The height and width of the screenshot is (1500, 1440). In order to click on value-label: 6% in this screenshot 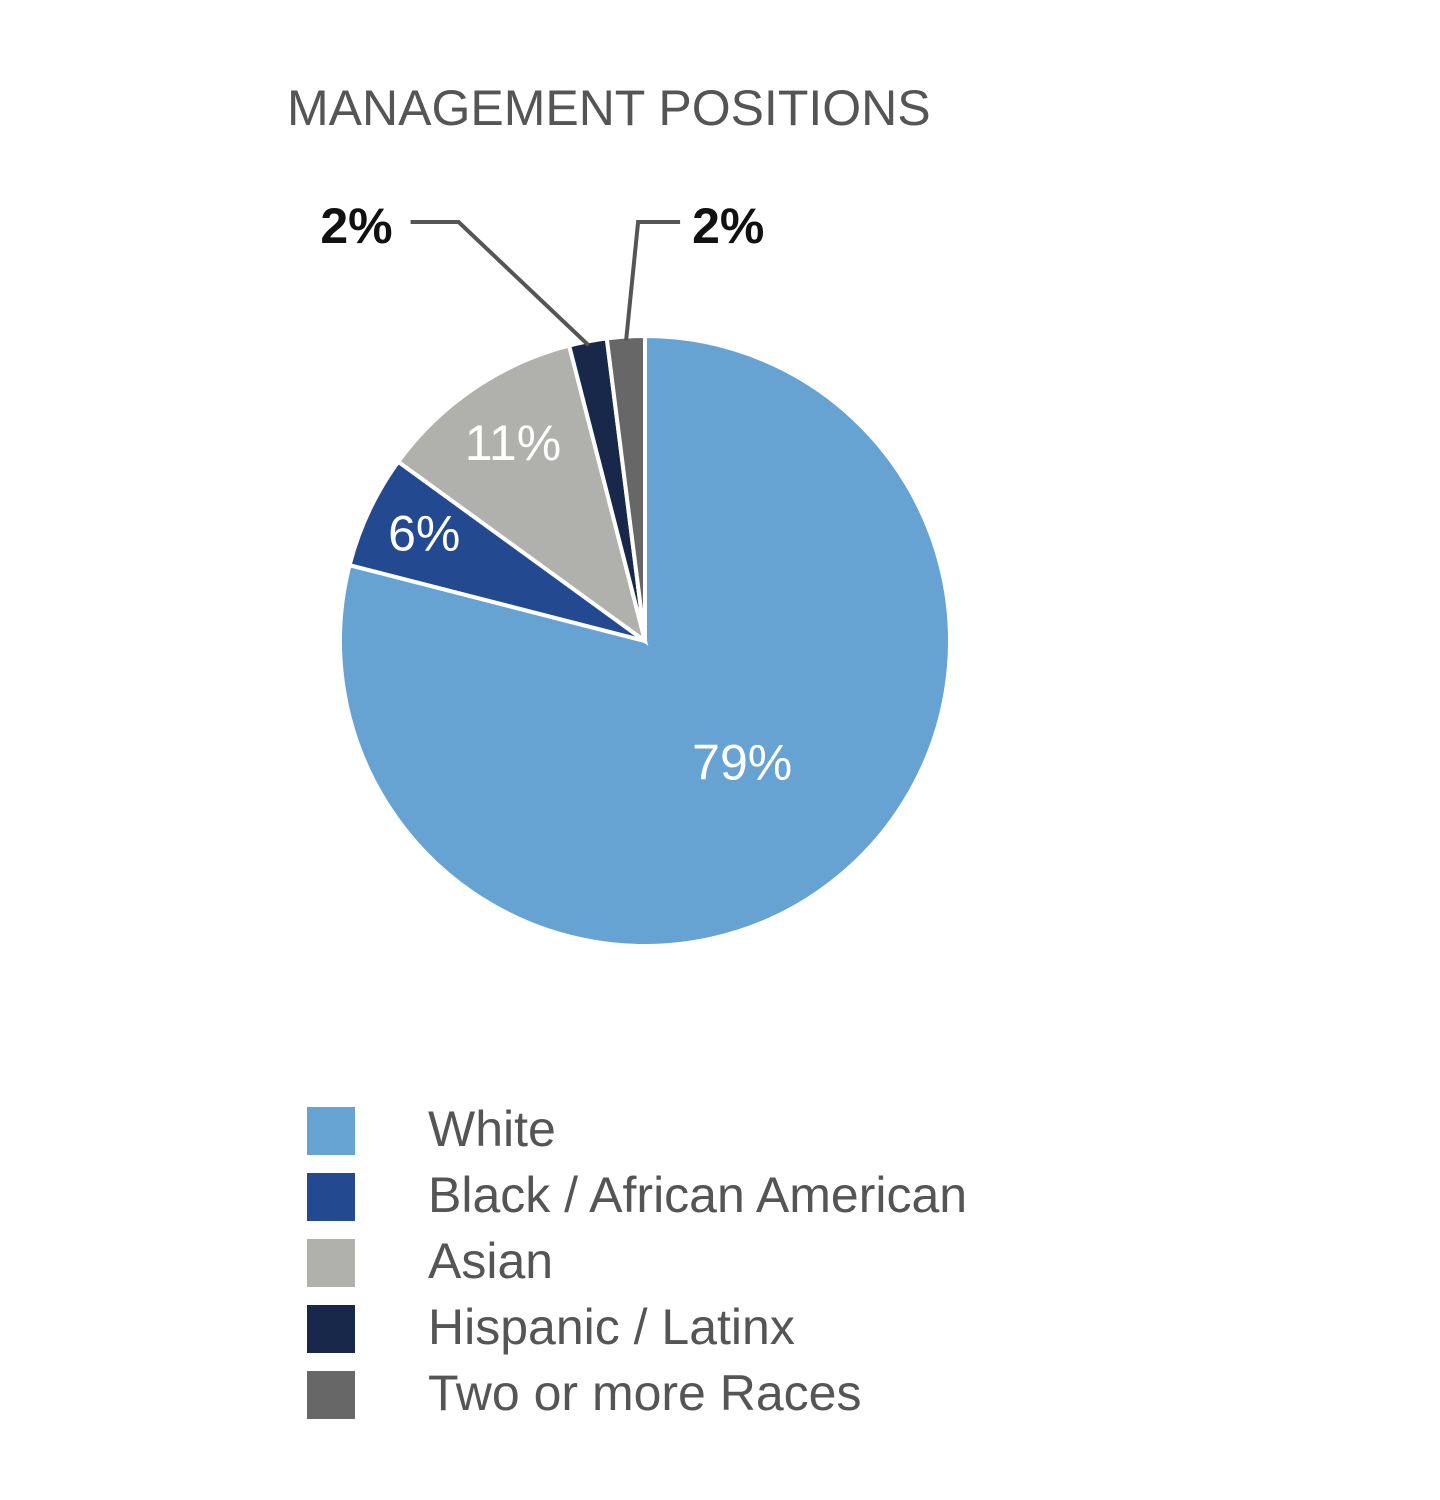, I will do `click(424, 533)`.